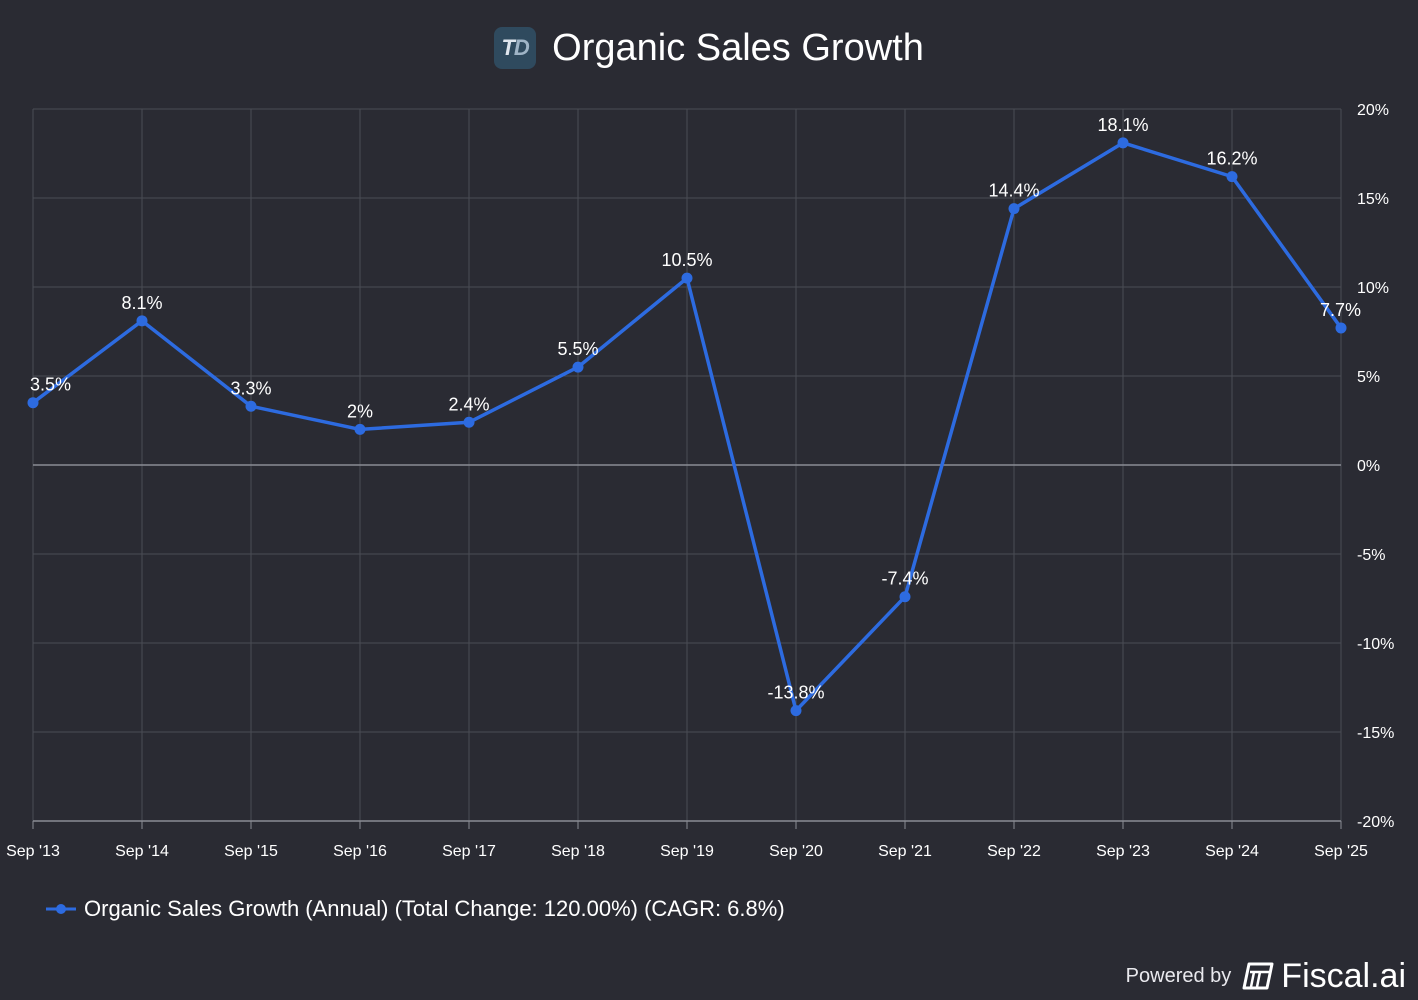  What do you see at coordinates (61, 909) in the screenshot?
I see `legend-line-marker-icon` at bounding box center [61, 909].